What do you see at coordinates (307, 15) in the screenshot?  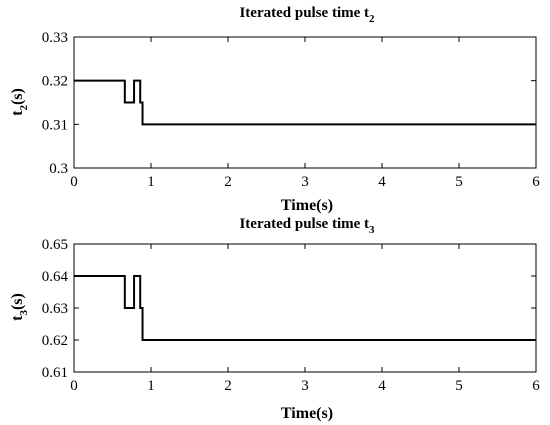 I see `chart-title: Iterated pulse time t2` at bounding box center [307, 15].